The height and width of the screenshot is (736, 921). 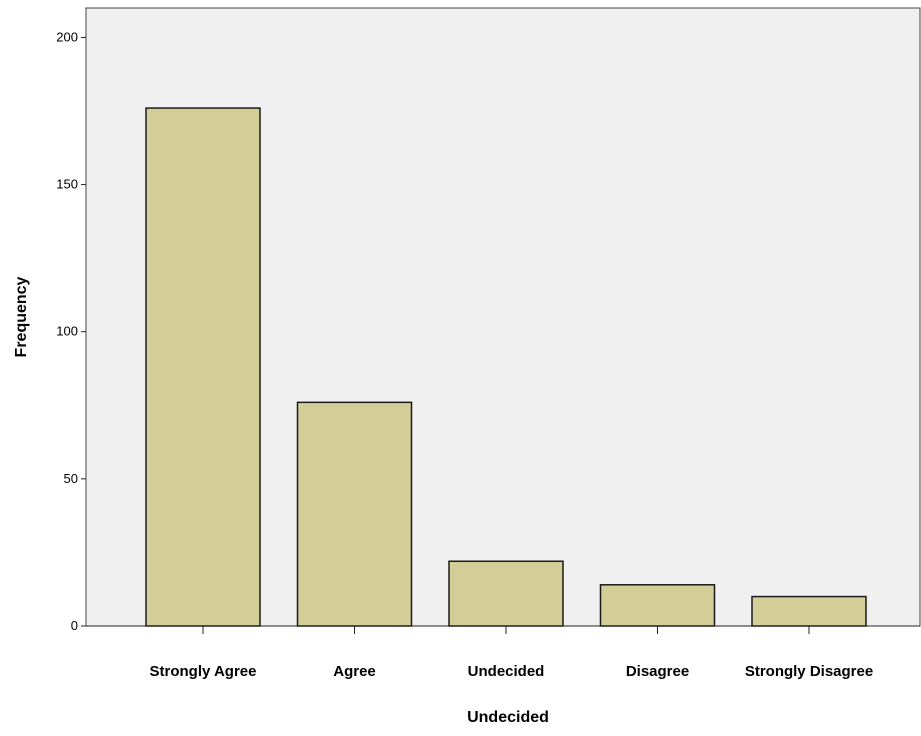 I want to click on x-tick-label: Agree, so click(x=354, y=671).